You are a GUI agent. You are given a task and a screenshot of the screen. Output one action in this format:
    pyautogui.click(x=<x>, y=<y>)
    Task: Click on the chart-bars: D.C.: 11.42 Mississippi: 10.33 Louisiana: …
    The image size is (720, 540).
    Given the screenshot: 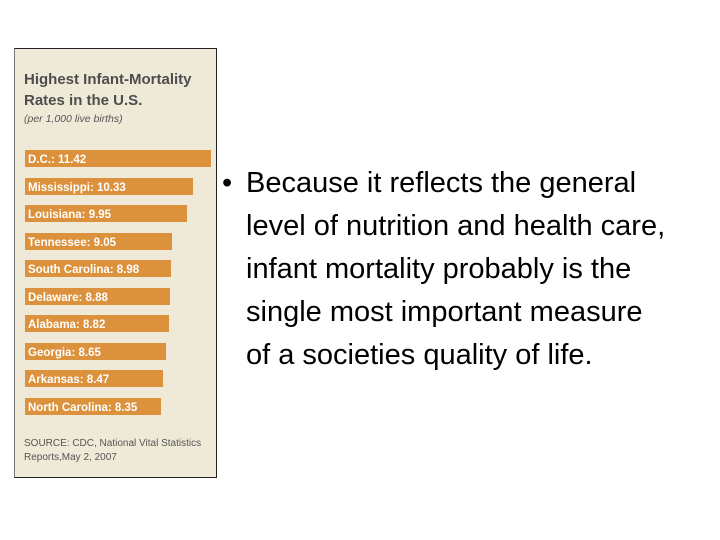 What is the action you would take?
    pyautogui.click(x=120, y=282)
    